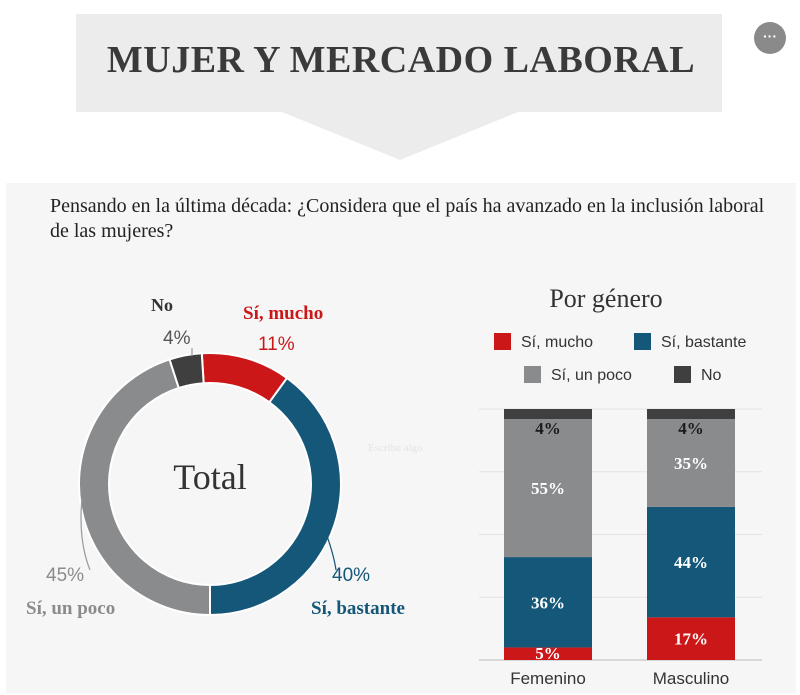 The height and width of the screenshot is (695, 800). I want to click on legend-label-3: No, so click(711, 375).